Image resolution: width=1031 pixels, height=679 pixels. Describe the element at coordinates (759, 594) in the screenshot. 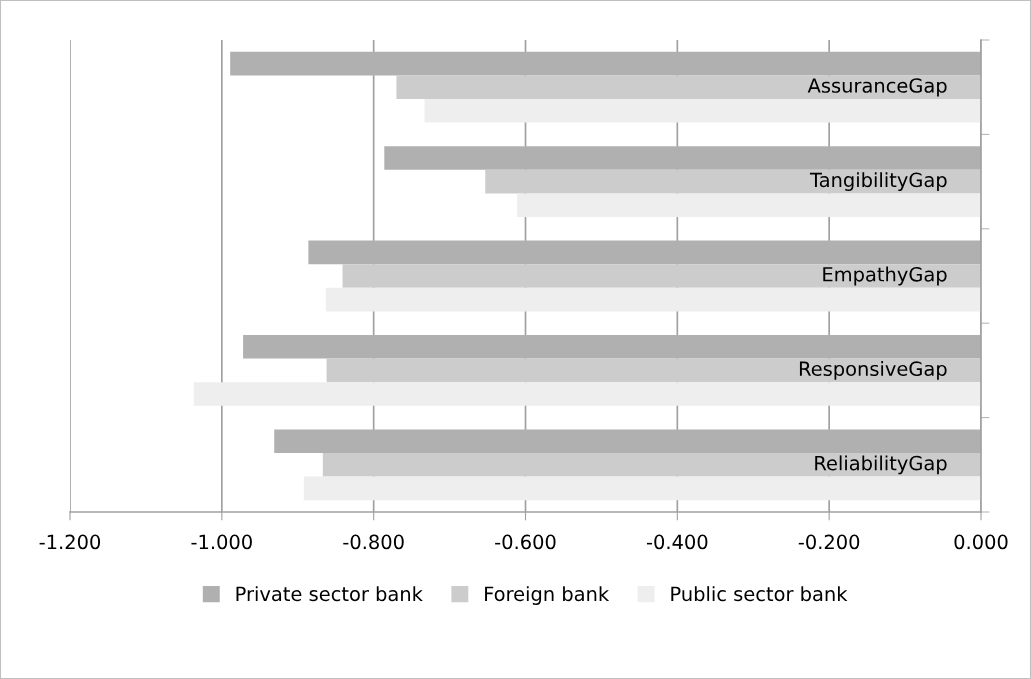

I see `legend-label: Public sector bank` at that location.